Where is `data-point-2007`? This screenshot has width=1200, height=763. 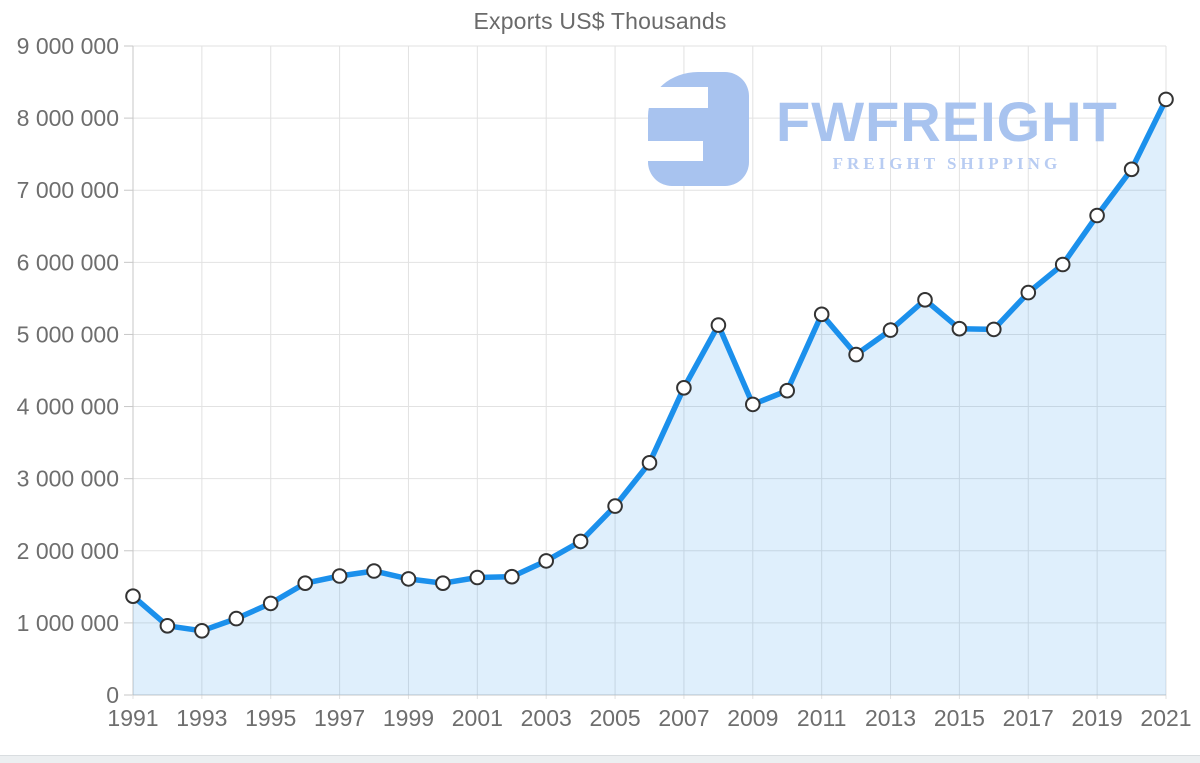 data-point-2007 is located at coordinates (684, 388).